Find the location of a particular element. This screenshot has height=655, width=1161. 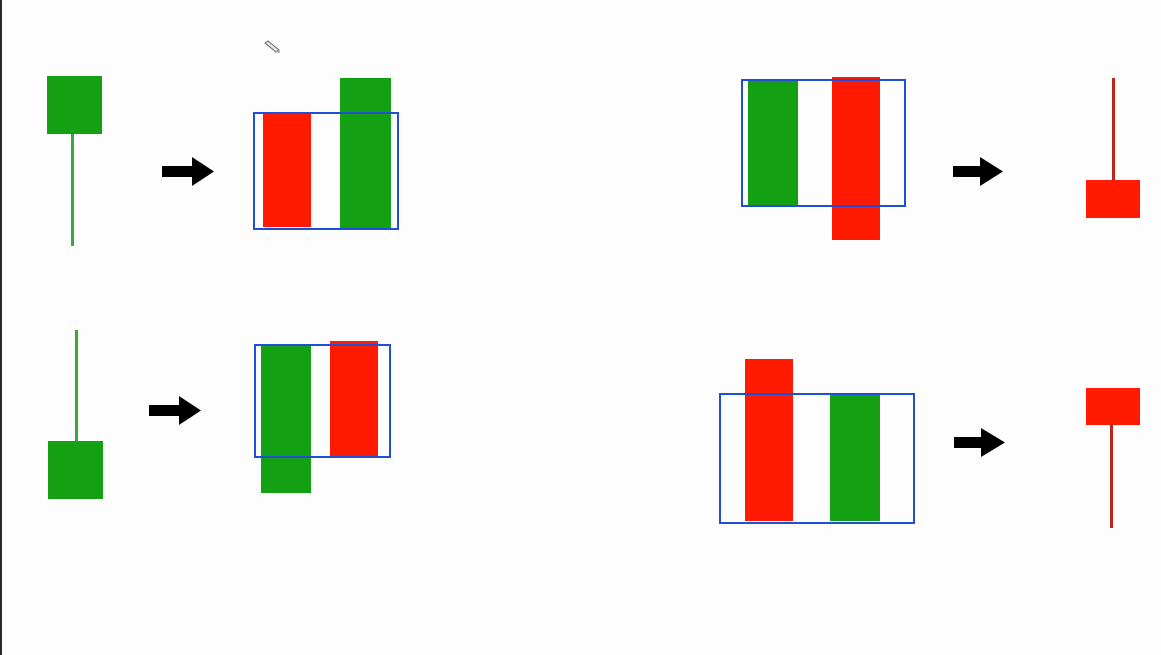

panel-top-right is located at coordinates (940, 158).